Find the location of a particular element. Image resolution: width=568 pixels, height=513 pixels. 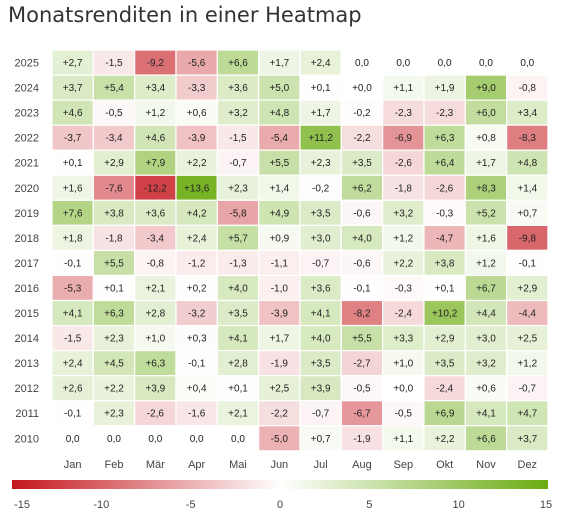

cell-value-label: +1,8 is located at coordinates (73, 238).